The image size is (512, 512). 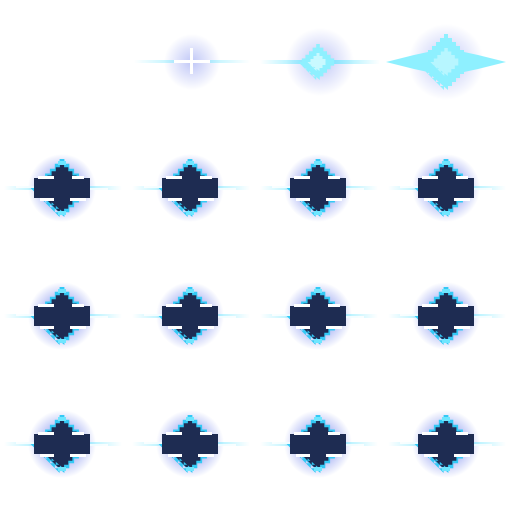 I want to click on spark-plus-sprite, so click(x=192, y=62).